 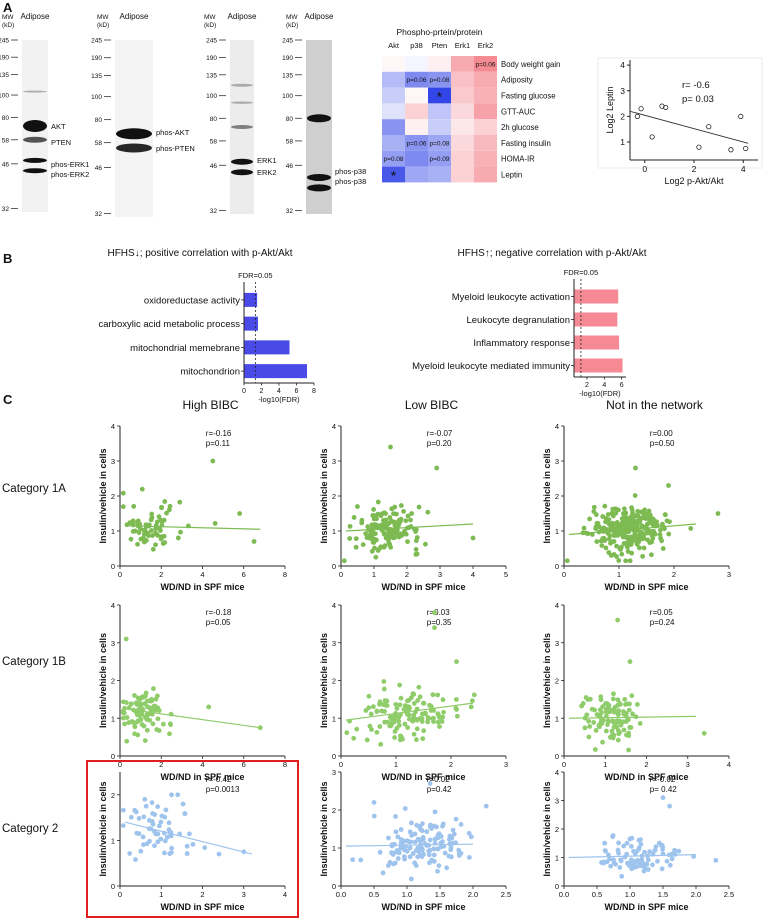 What do you see at coordinates (506, 894) in the screenshot?
I see `x-tick-label: 2.5` at bounding box center [506, 894].